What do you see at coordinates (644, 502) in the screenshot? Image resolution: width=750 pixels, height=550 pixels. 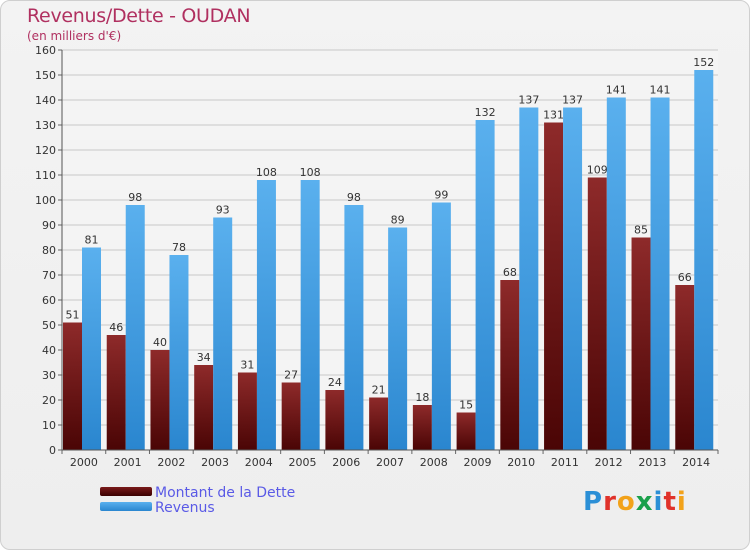 I see `logo-letter: x` at bounding box center [644, 502].